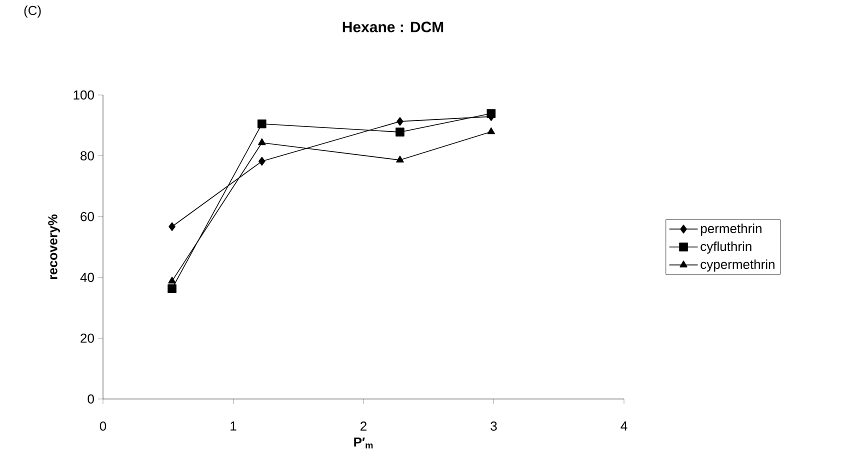 Image resolution: width=866 pixels, height=468 pixels. Describe the element at coordinates (87, 338) in the screenshot. I see `y-tick-label: 20` at that location.